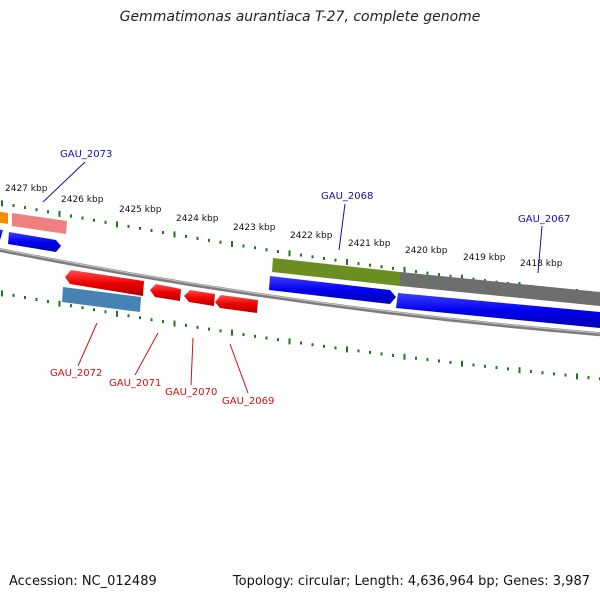  I want to click on feature-orange, so click(4, 217).